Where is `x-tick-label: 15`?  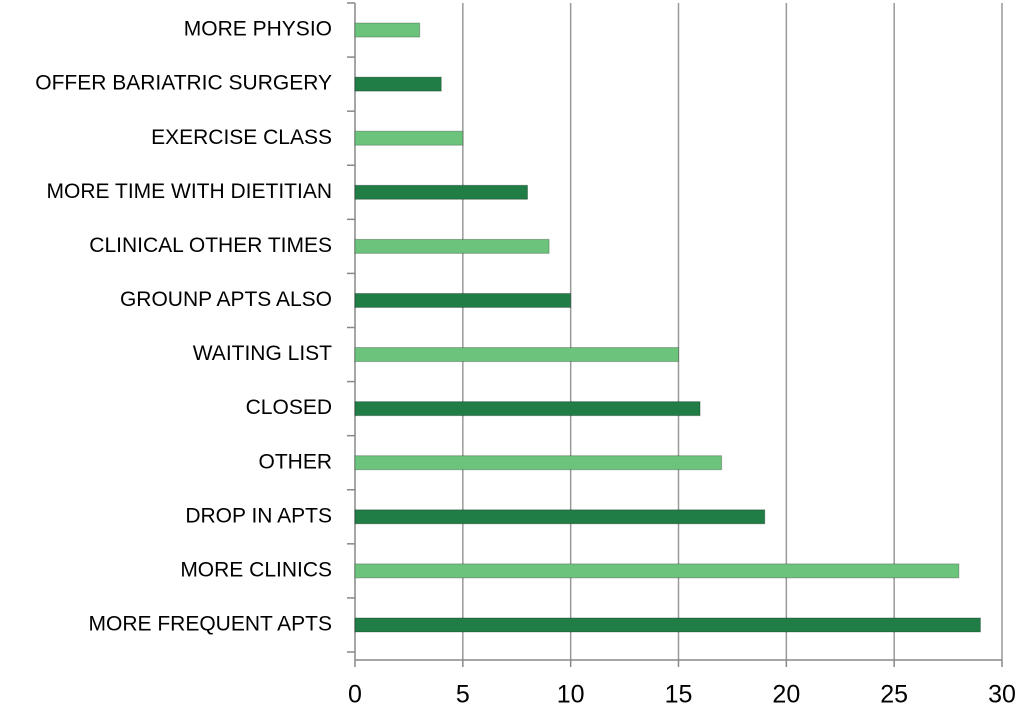 x-tick-label: 15 is located at coordinates (679, 695).